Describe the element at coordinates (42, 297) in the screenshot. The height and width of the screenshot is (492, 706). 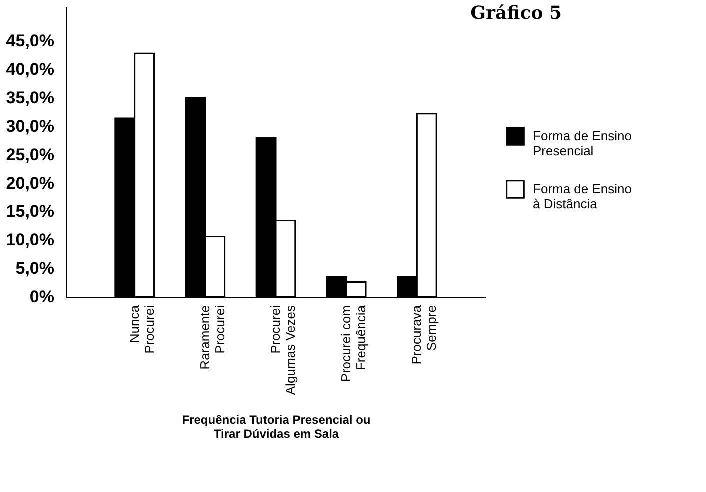
I see `y-tick-label: 0%` at that location.